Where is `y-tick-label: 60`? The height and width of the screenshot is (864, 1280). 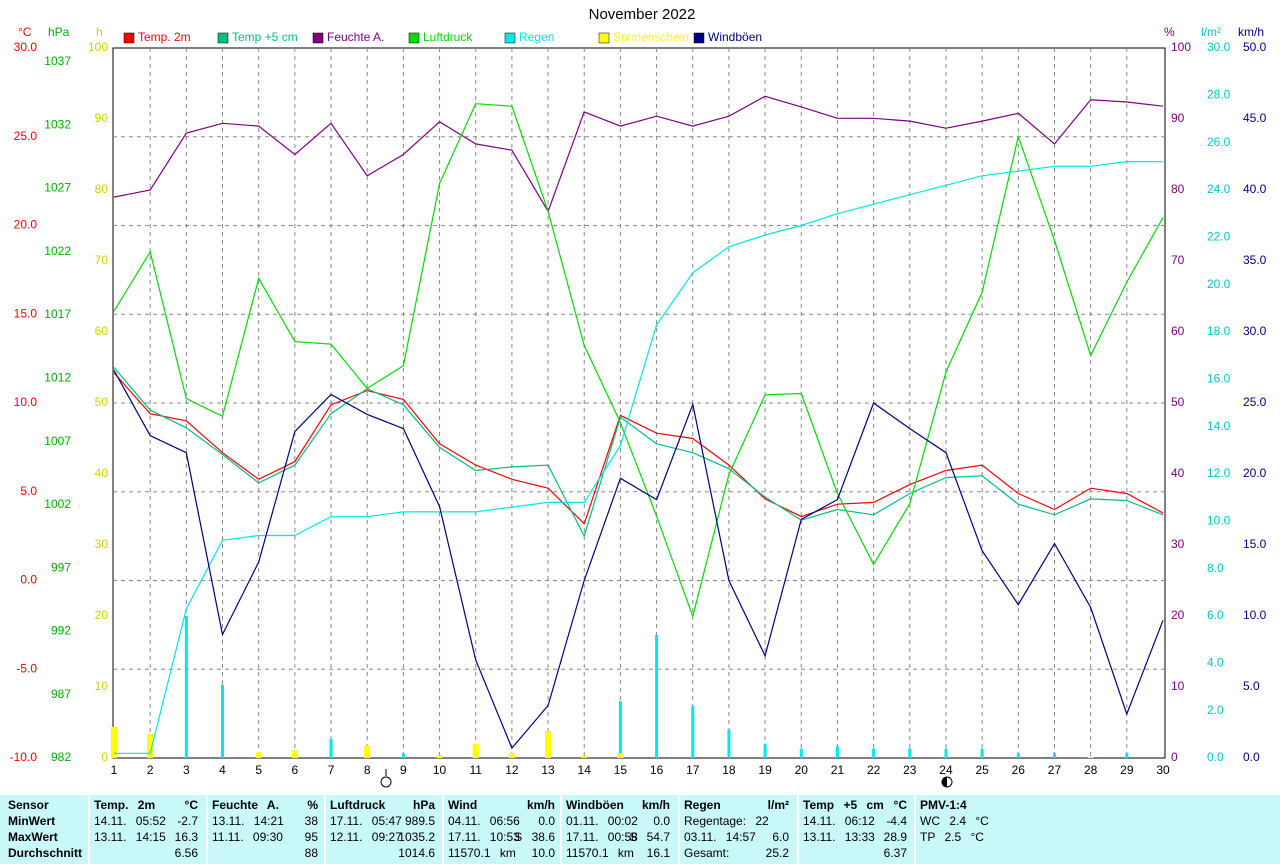
y-tick-label: 60 is located at coordinates (1178, 331).